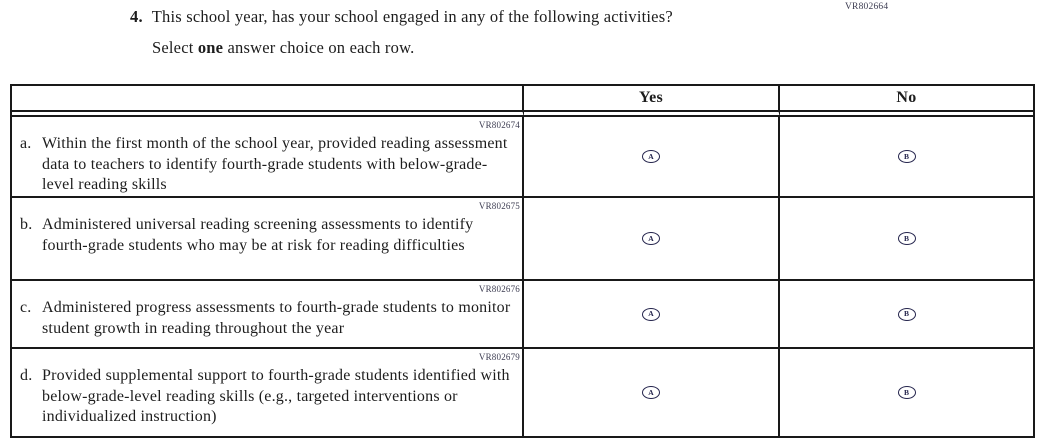 The image size is (1043, 446). I want to click on answer-bubble-d-yes: A, so click(651, 392).